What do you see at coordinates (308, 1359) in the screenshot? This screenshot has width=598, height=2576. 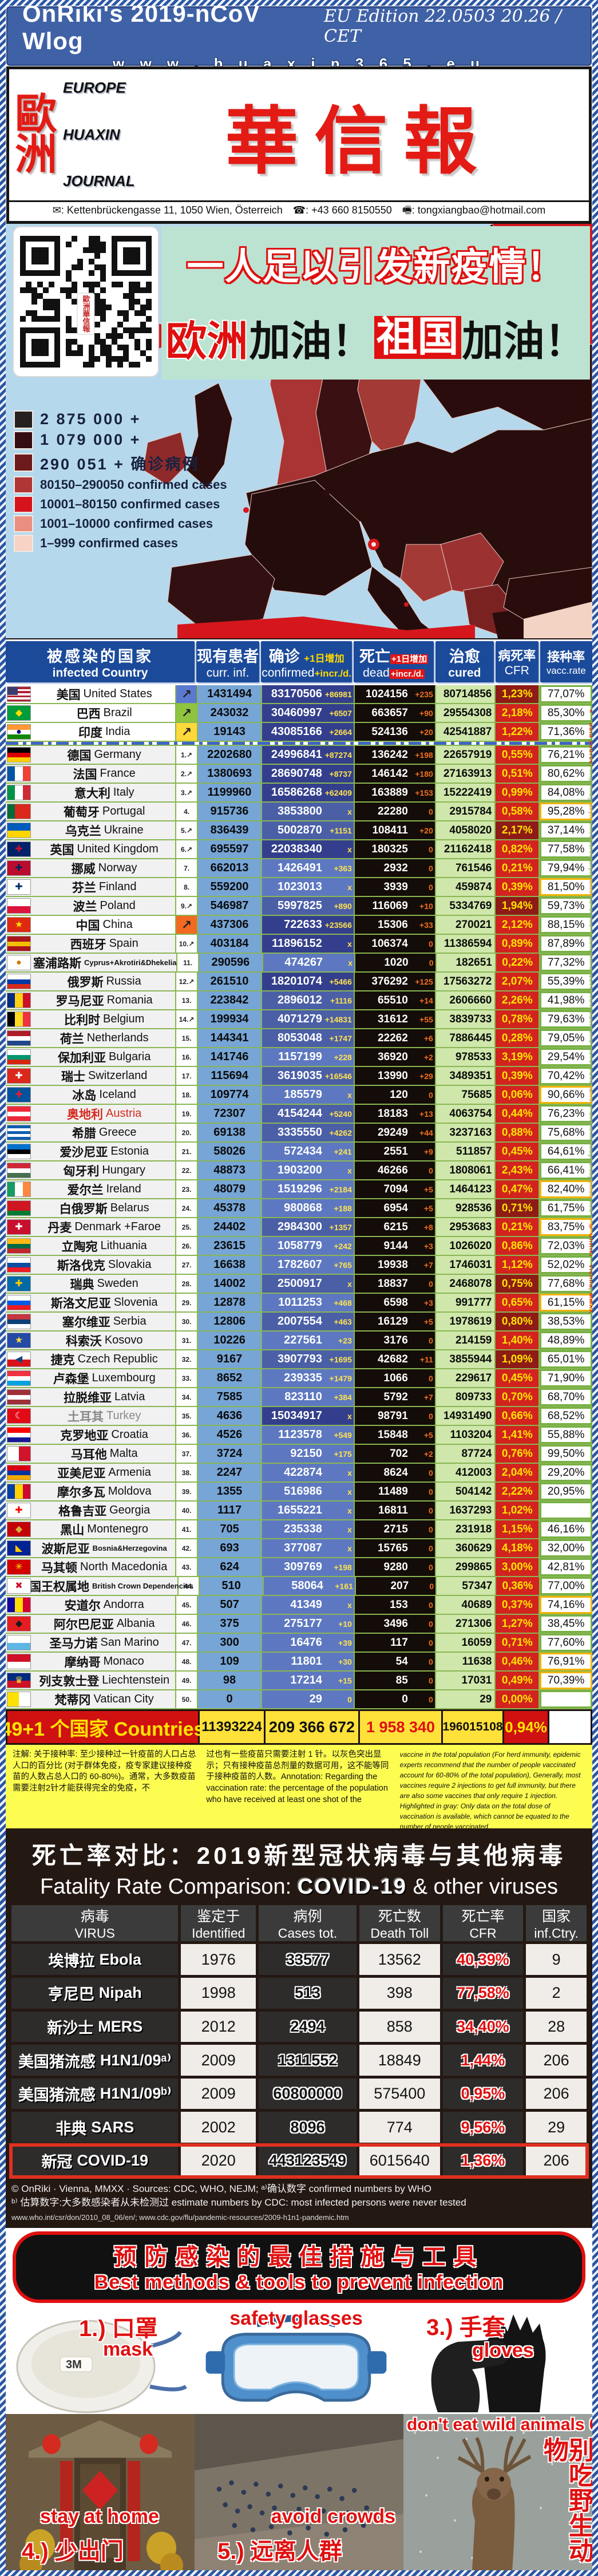 I see `confirmed-cell: 3907793 +1695` at bounding box center [308, 1359].